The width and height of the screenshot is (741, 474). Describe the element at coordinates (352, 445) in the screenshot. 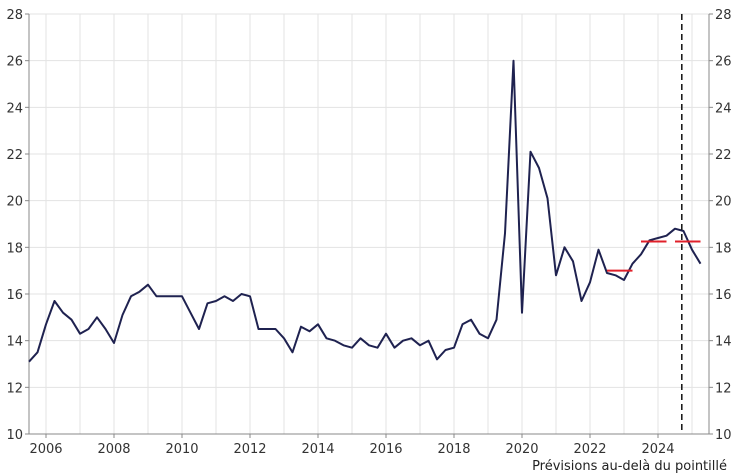

I see `x-axis: 2006 2008 2010 2012 2014 2016 2018 2020 2022 2024` at that location.